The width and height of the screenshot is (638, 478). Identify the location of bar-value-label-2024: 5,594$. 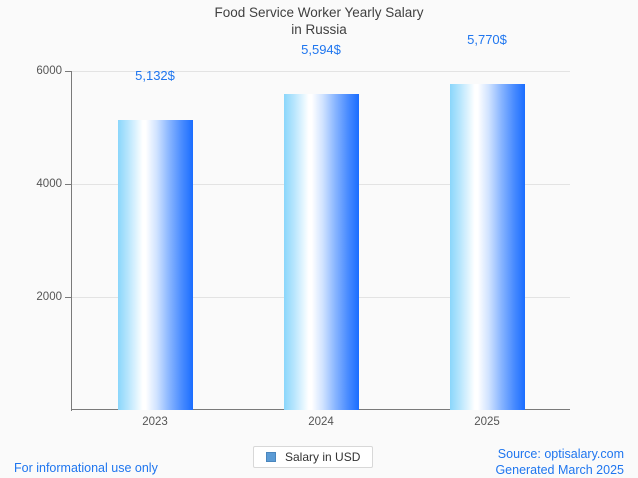
(321, 49).